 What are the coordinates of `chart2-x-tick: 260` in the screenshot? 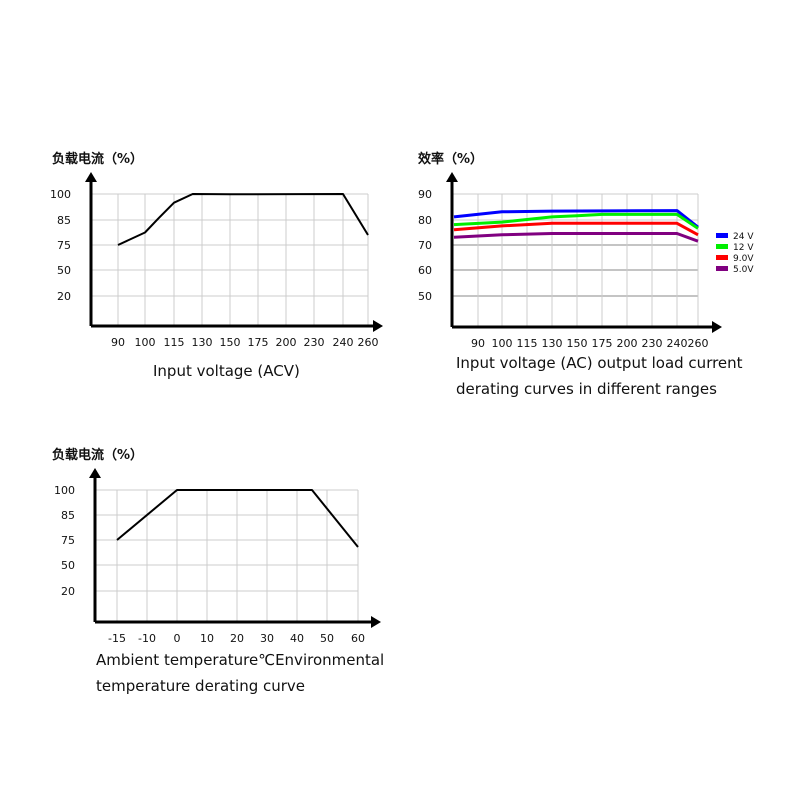 It's located at (698, 343).